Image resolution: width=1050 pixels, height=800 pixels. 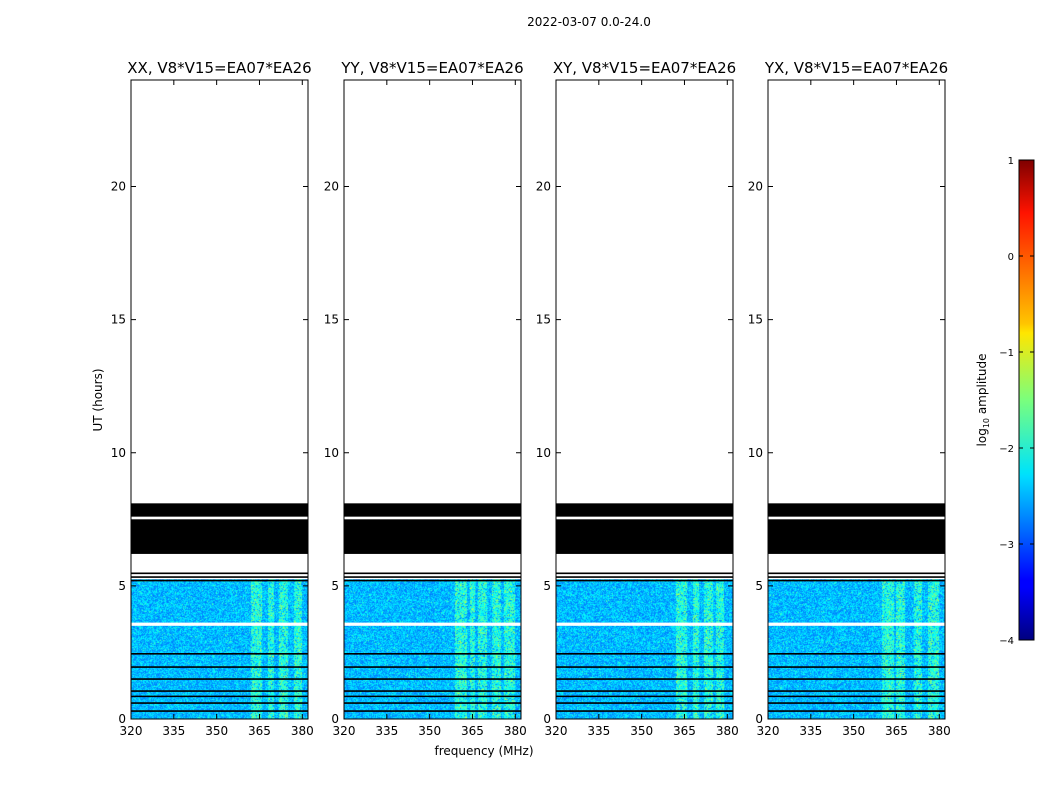 I want to click on y-axis-label: UT (hours), so click(x=98, y=399).